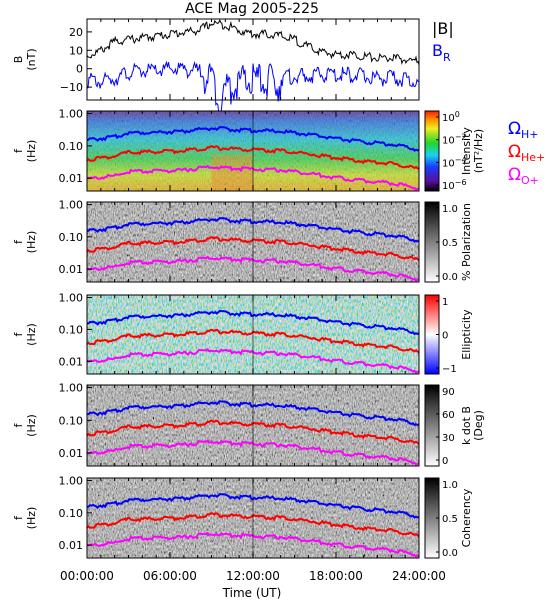 This screenshot has height=600, width=550. I want to click on y-tick-label: −10, so click(71, 87).